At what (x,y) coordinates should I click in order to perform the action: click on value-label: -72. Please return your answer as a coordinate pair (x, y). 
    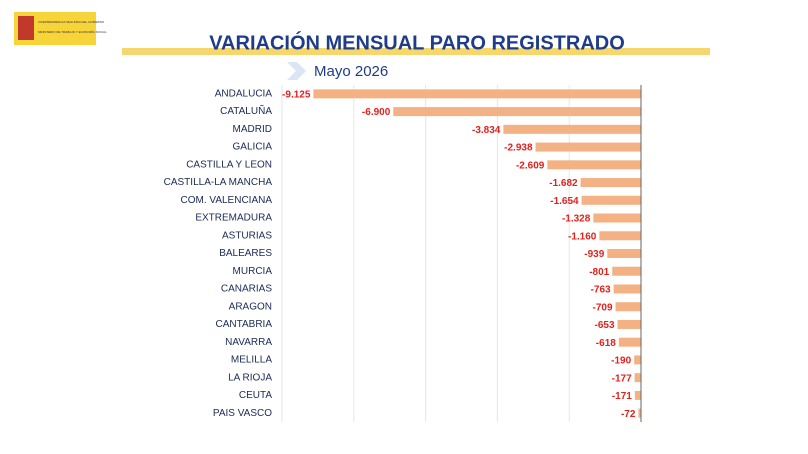
    Looking at the image, I should click on (628, 414).